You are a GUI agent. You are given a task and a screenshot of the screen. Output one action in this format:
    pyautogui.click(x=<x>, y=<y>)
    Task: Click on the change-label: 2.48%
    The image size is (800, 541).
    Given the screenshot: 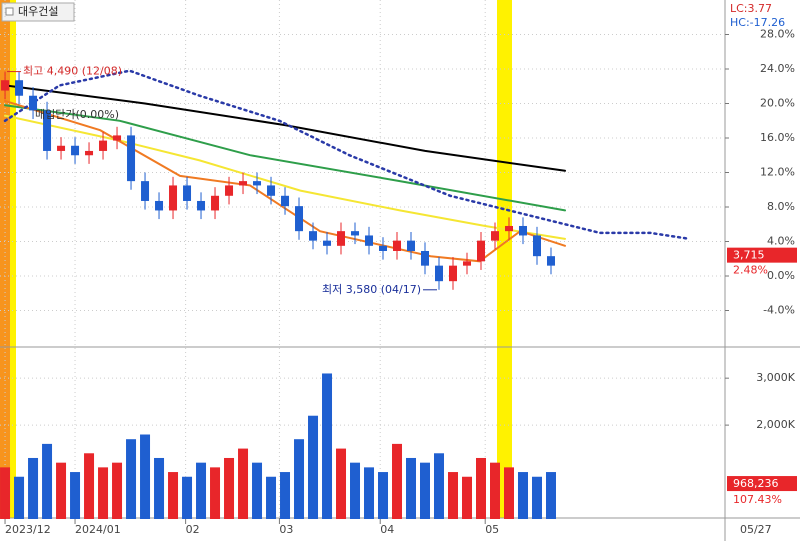 What is the action you would take?
    pyautogui.click(x=750, y=270)
    